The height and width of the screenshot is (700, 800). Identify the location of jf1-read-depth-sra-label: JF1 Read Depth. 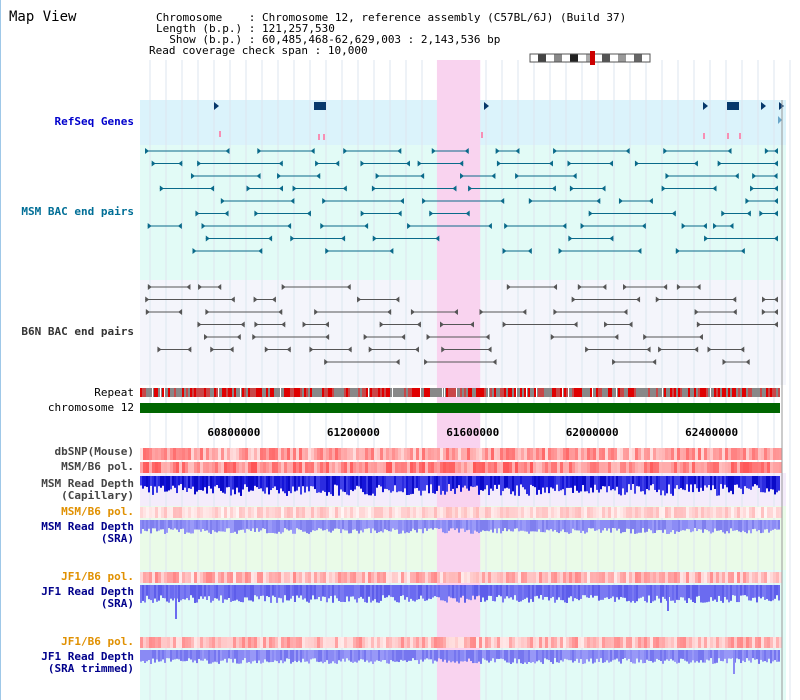
(87, 591).